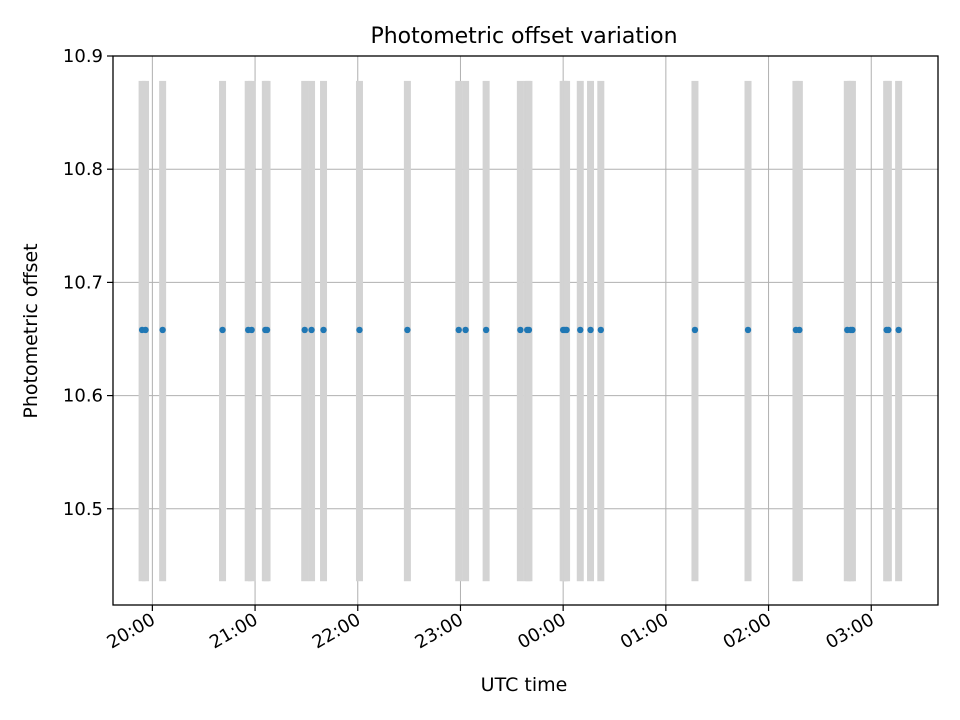 The width and height of the screenshot is (960, 720). What do you see at coordinates (644, 631) in the screenshot?
I see `x-tick-label: 01:00` at bounding box center [644, 631].